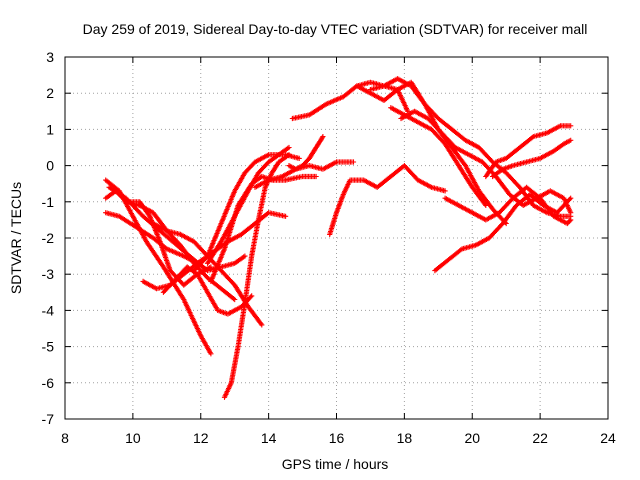 The image size is (640, 480). What do you see at coordinates (540, 438) in the screenshot?
I see `x-tick-label: 22` at bounding box center [540, 438].